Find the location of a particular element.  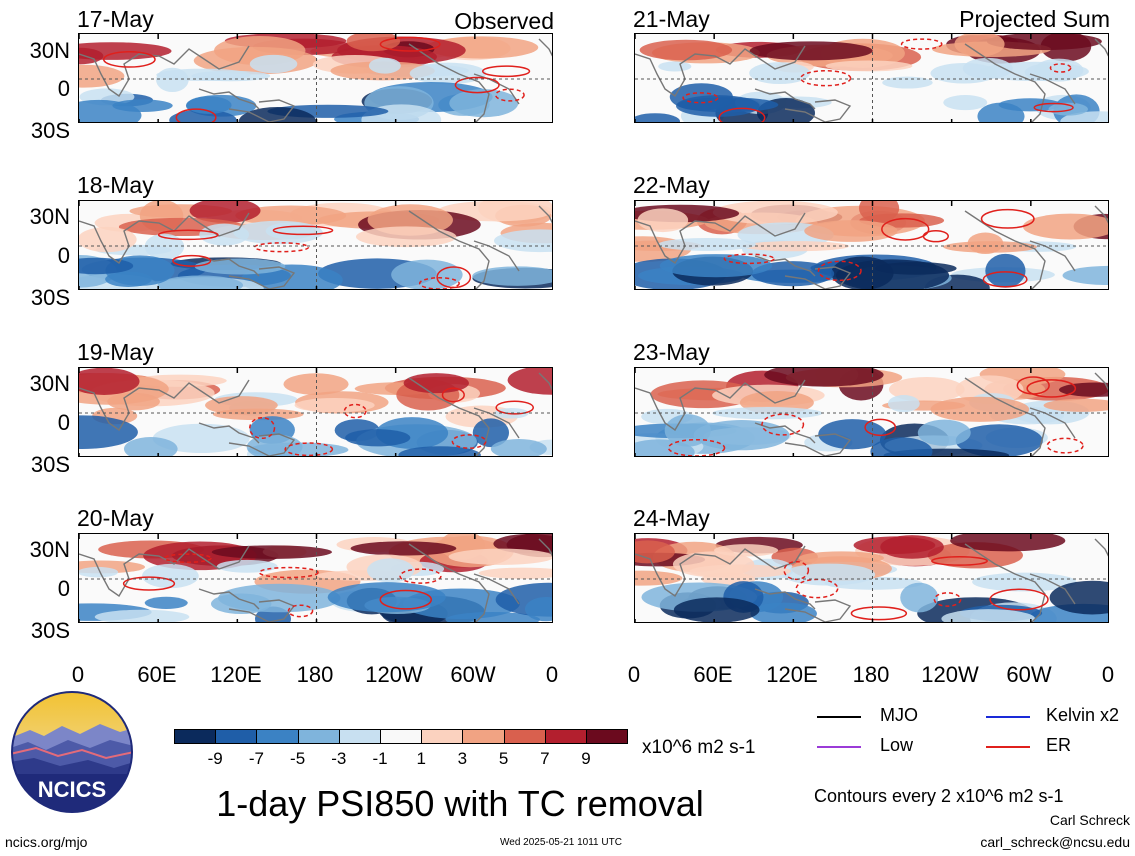

panel-date: 18-May is located at coordinates (115, 185).